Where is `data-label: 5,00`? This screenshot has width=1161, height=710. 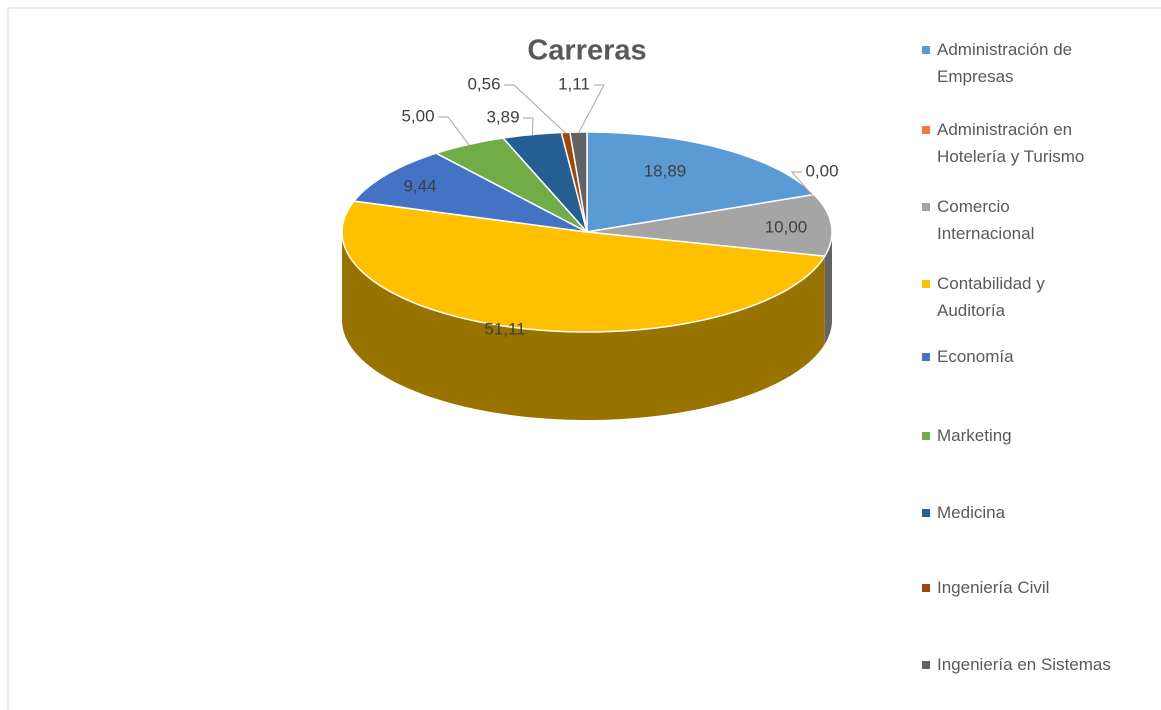 data-label: 5,00 is located at coordinates (417, 115).